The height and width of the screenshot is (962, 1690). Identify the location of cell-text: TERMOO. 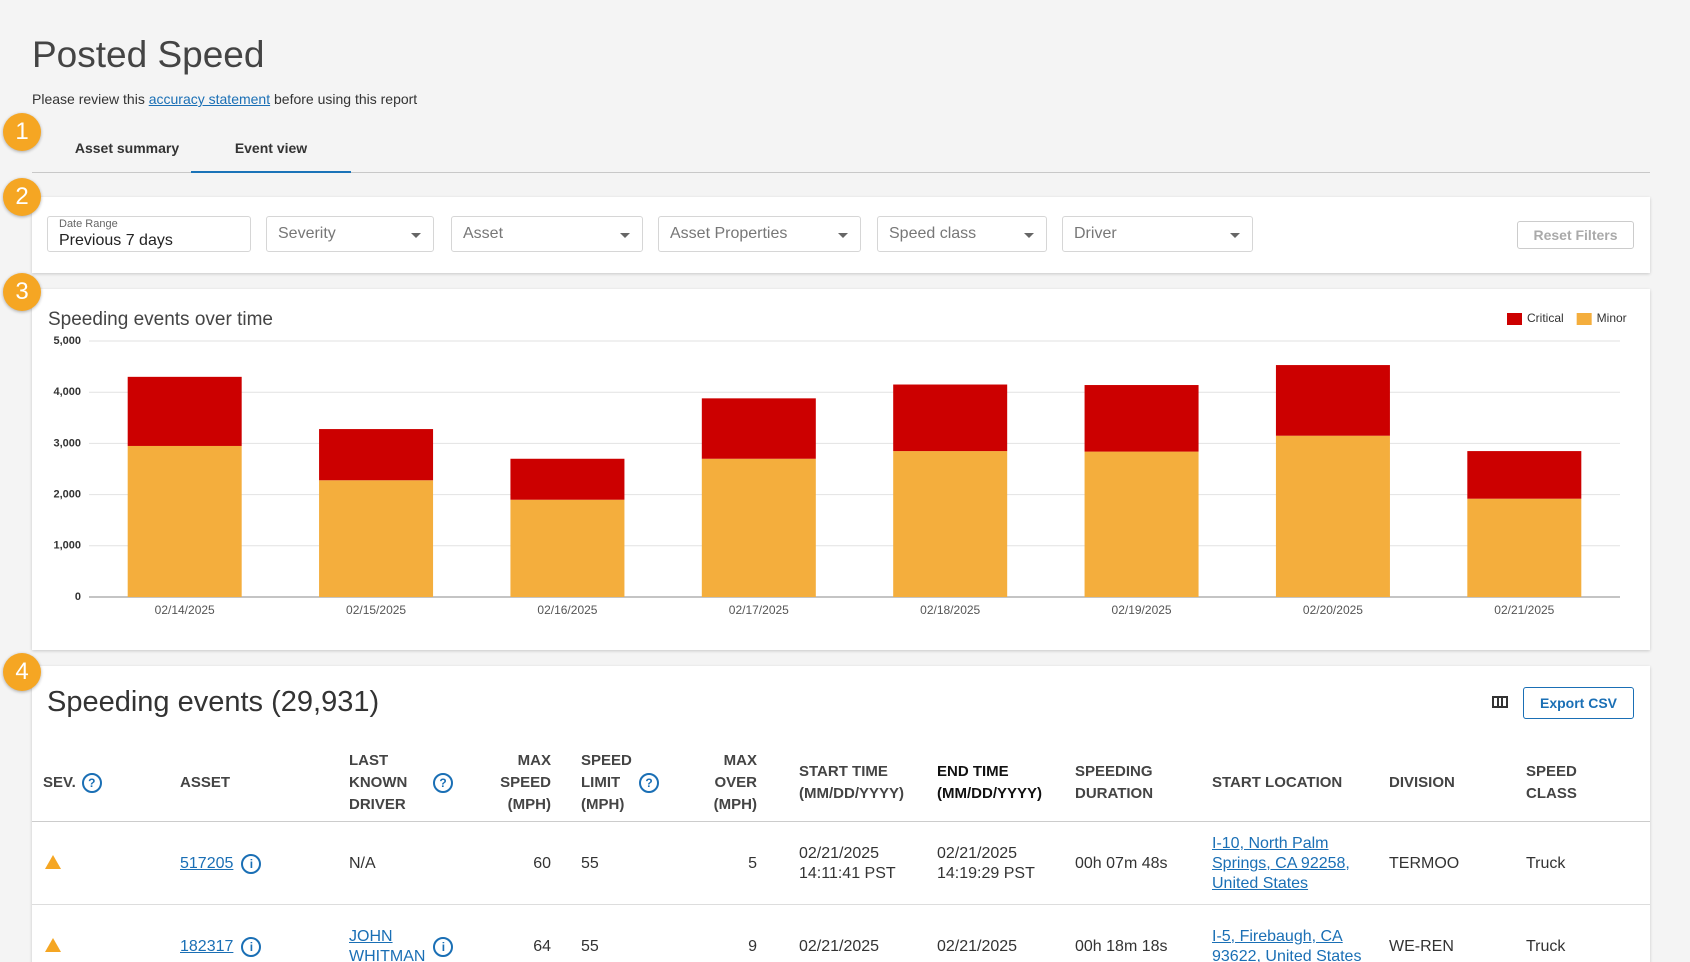
(1424, 863).